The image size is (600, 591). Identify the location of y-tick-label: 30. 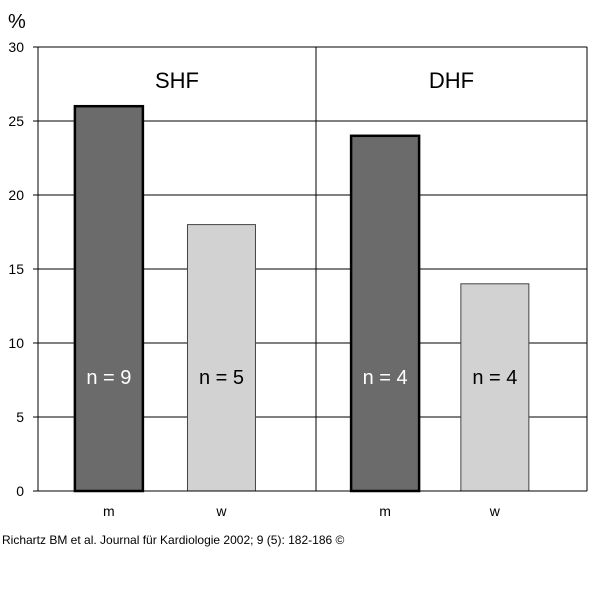
(16, 47).